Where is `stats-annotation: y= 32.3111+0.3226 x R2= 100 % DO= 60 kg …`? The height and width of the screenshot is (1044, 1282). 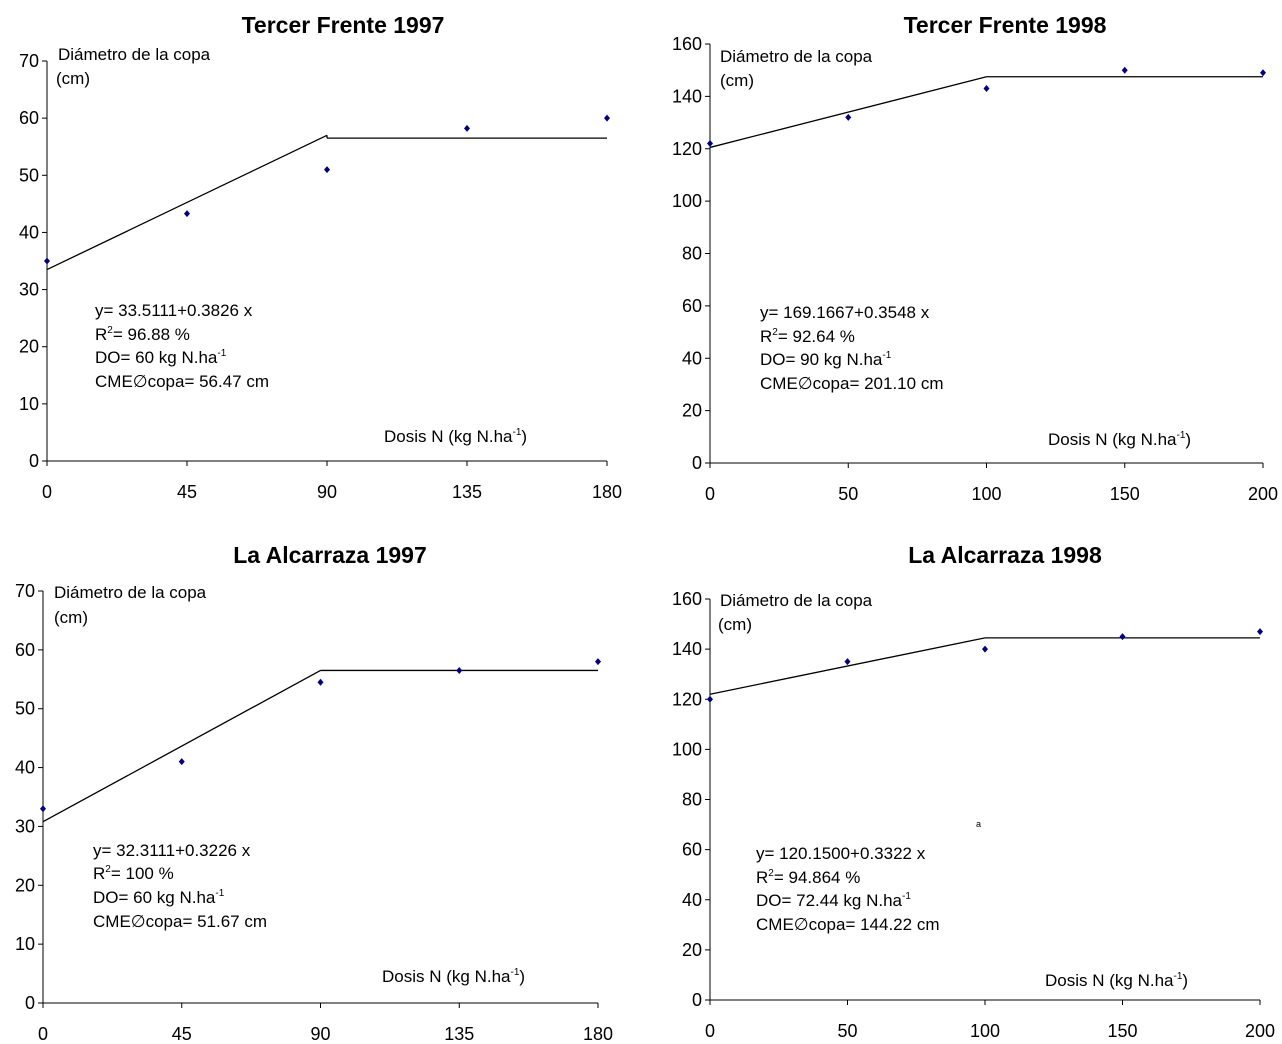 stats-annotation: y= 32.3111+0.3226 x R2= 100 % DO= 60 kg … is located at coordinates (180, 886).